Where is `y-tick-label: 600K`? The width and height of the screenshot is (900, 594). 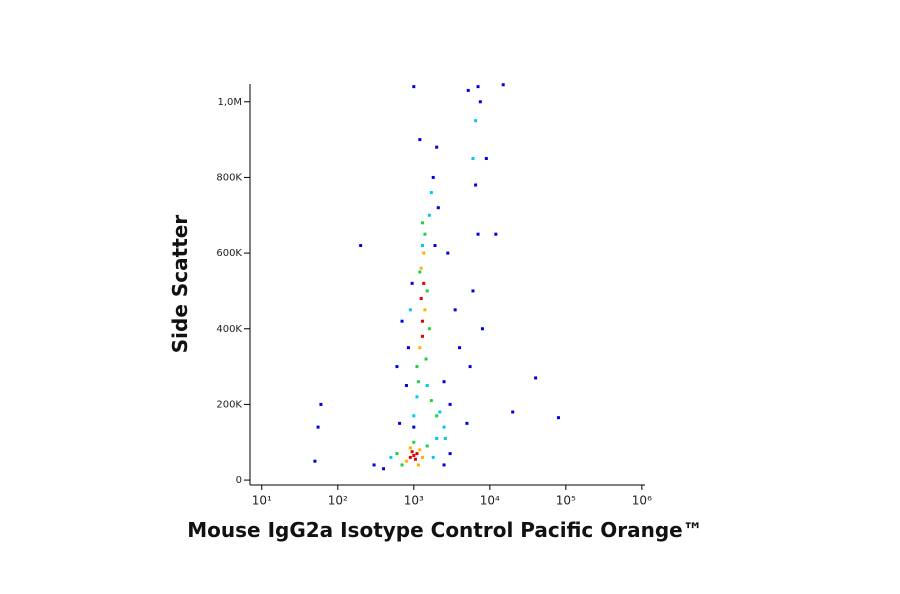 y-tick-label: 600K is located at coordinates (229, 253).